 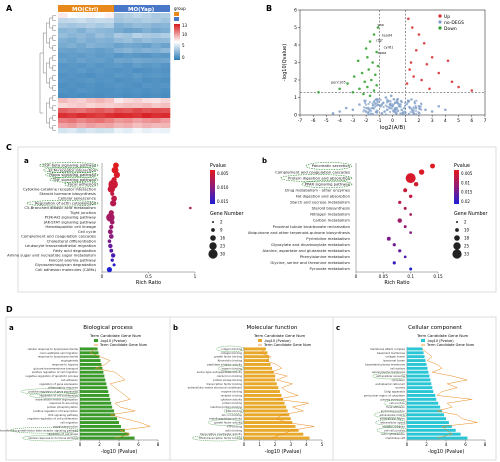 I want to click on category-label: cell surface, so click(x=397, y=368).